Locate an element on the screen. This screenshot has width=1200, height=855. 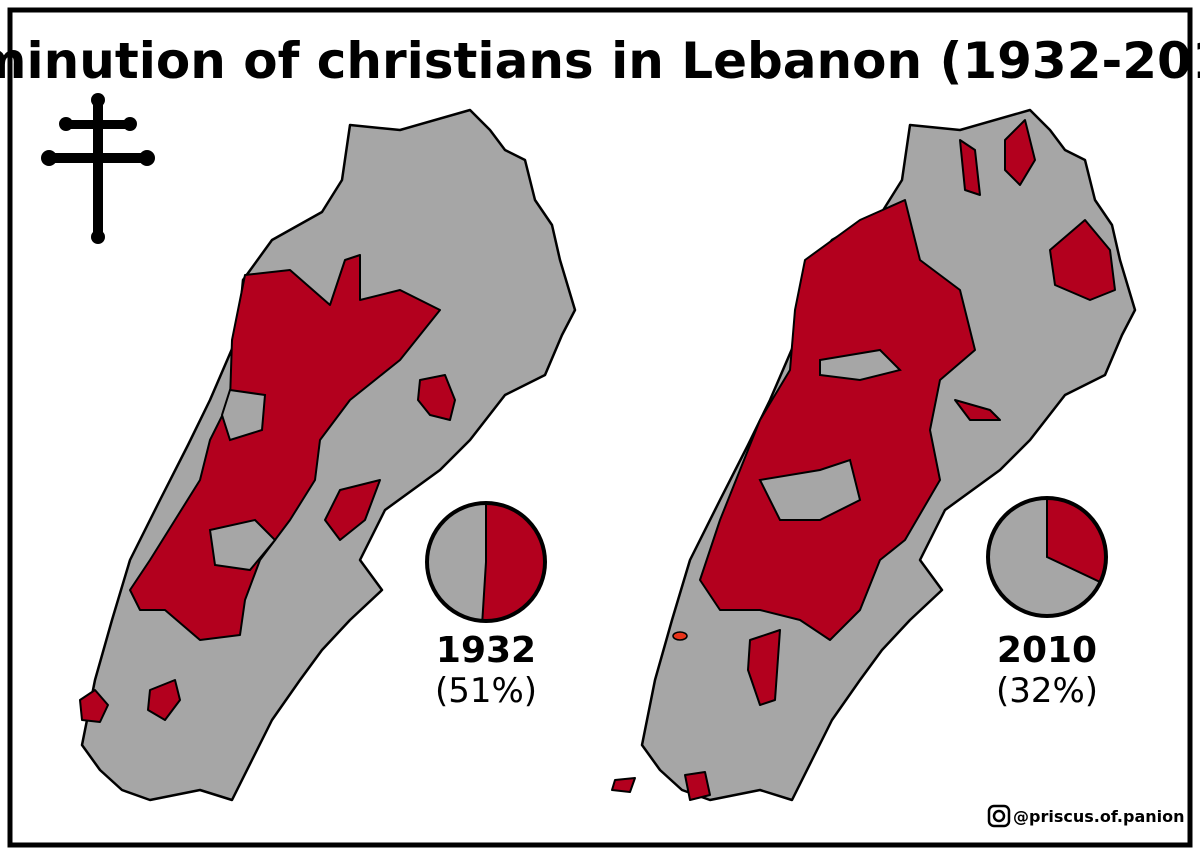
cross-icon is located at coordinates (98, 168).